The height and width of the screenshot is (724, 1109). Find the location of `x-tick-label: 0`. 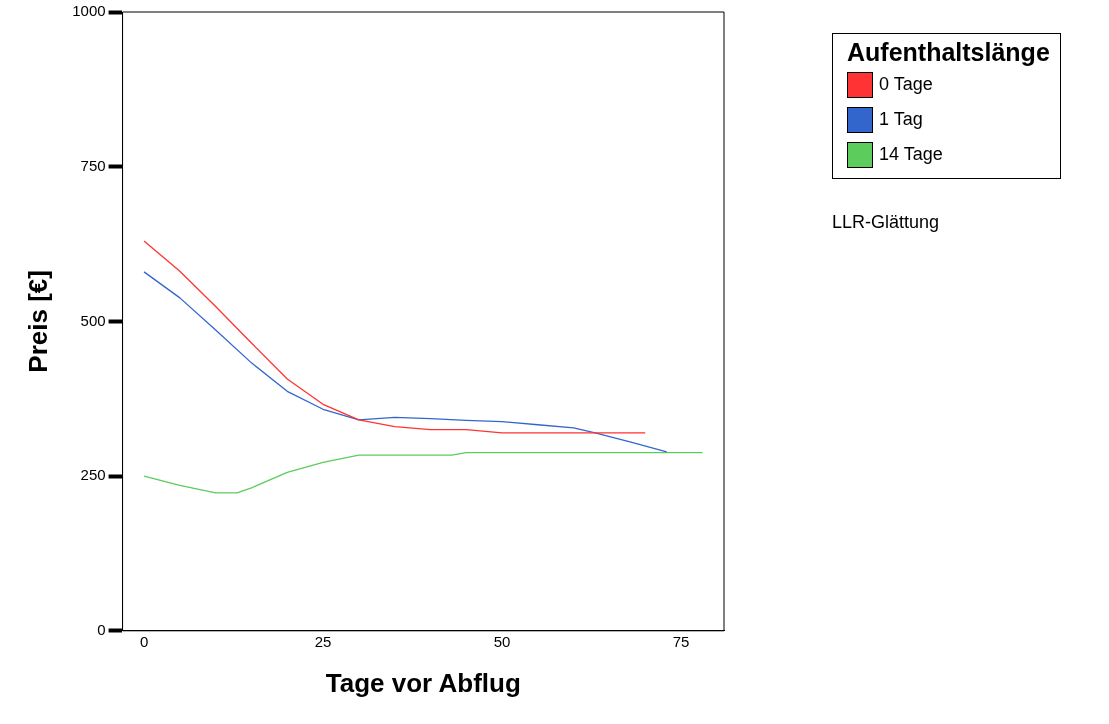

x-tick-label: 0 is located at coordinates (144, 641).